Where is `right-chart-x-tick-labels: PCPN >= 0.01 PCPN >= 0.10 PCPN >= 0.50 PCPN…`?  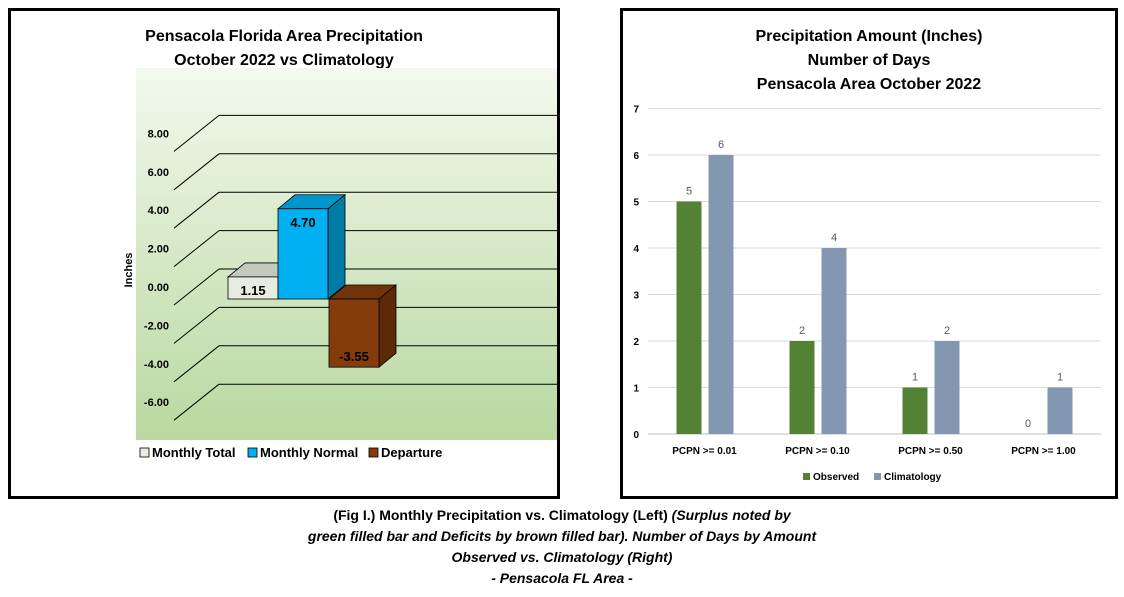
right-chart-x-tick-labels: PCPN >= 0.01 PCPN >= 0.10 PCPN >= 0.50 PCPN… is located at coordinates (874, 451).